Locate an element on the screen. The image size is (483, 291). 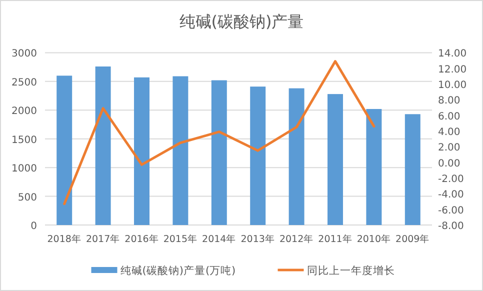
x-tick-label: 2013年 is located at coordinates (257, 239).